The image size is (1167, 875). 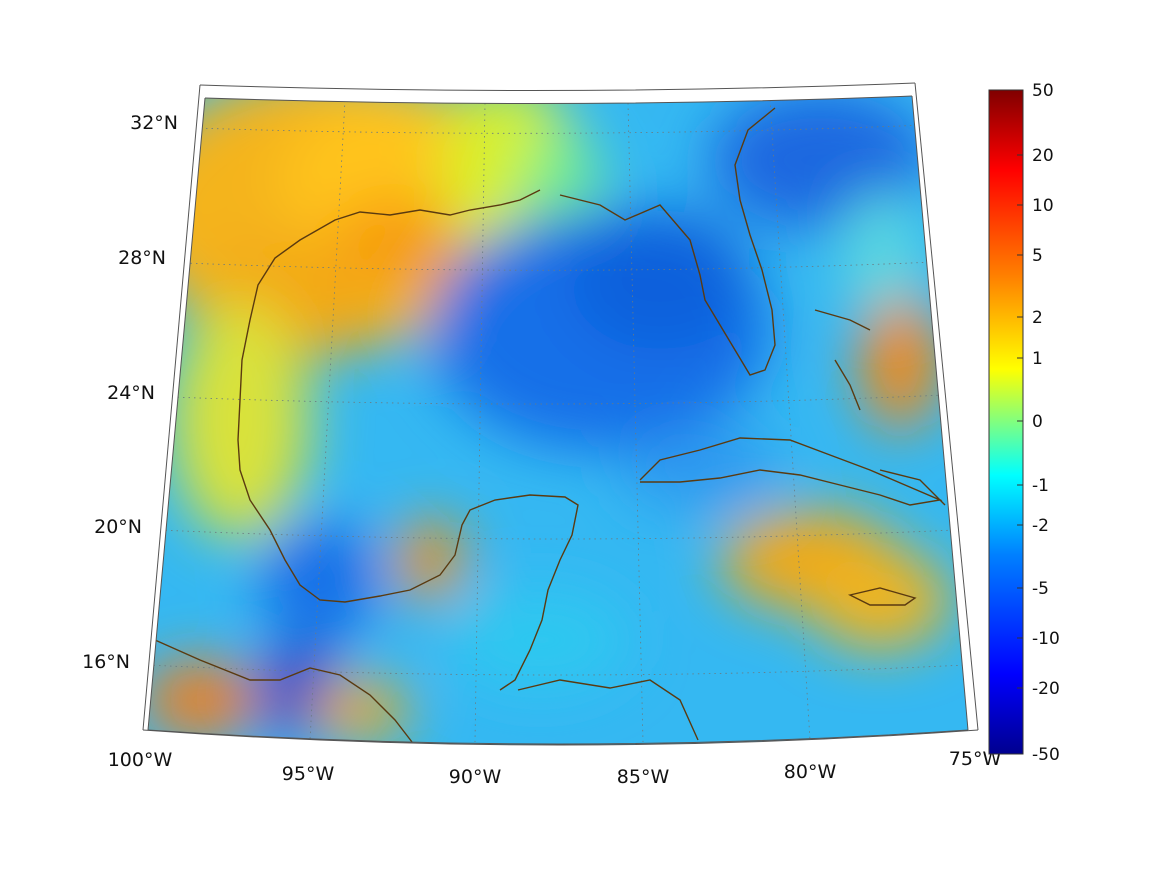 I want to click on longitude-labels: 100°W 95°W 90°W 85°W 80°W 75°W, so click(x=555, y=768).